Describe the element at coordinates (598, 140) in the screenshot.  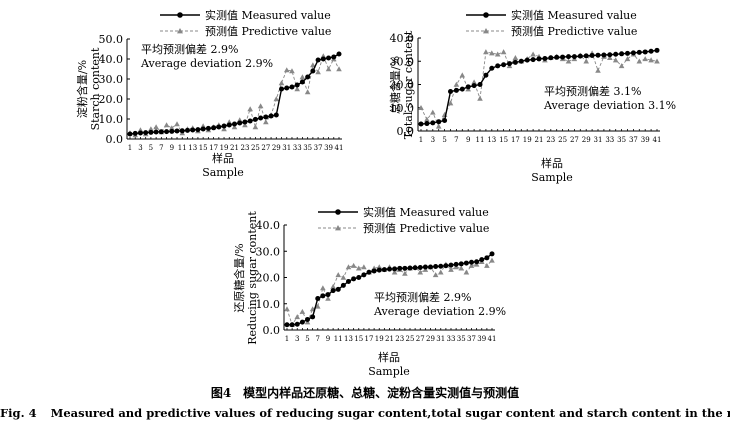
I see `x-tick-label: 31` at that location.